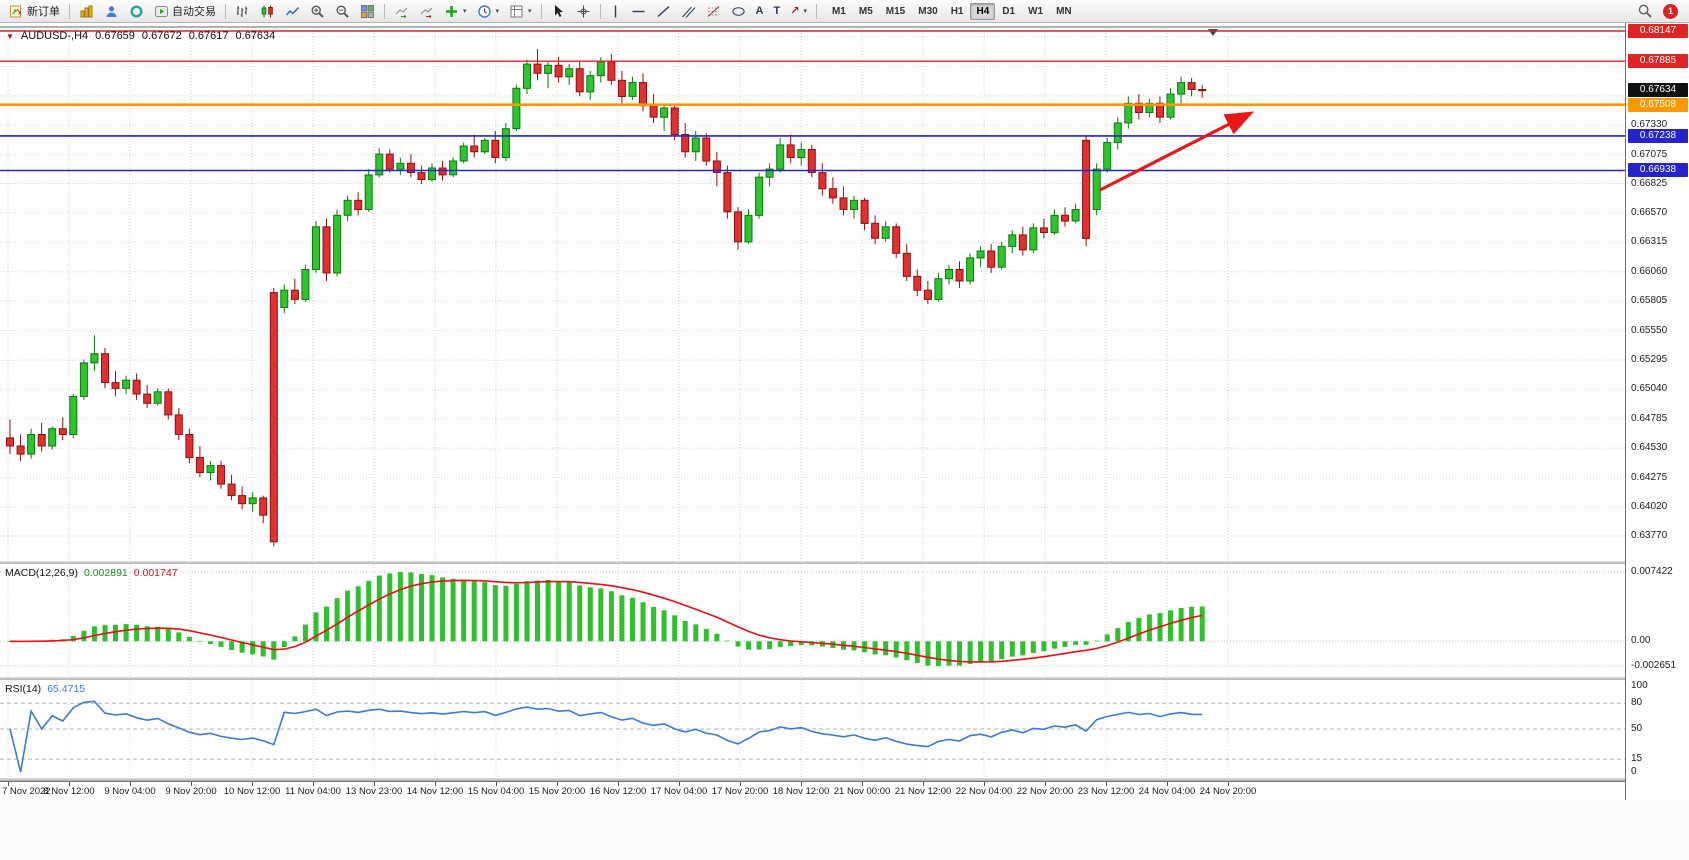 This screenshot has width=1689, height=860. Describe the element at coordinates (1654, 665) in the screenshot. I see `macd-scale-label: -0.002651` at that location.